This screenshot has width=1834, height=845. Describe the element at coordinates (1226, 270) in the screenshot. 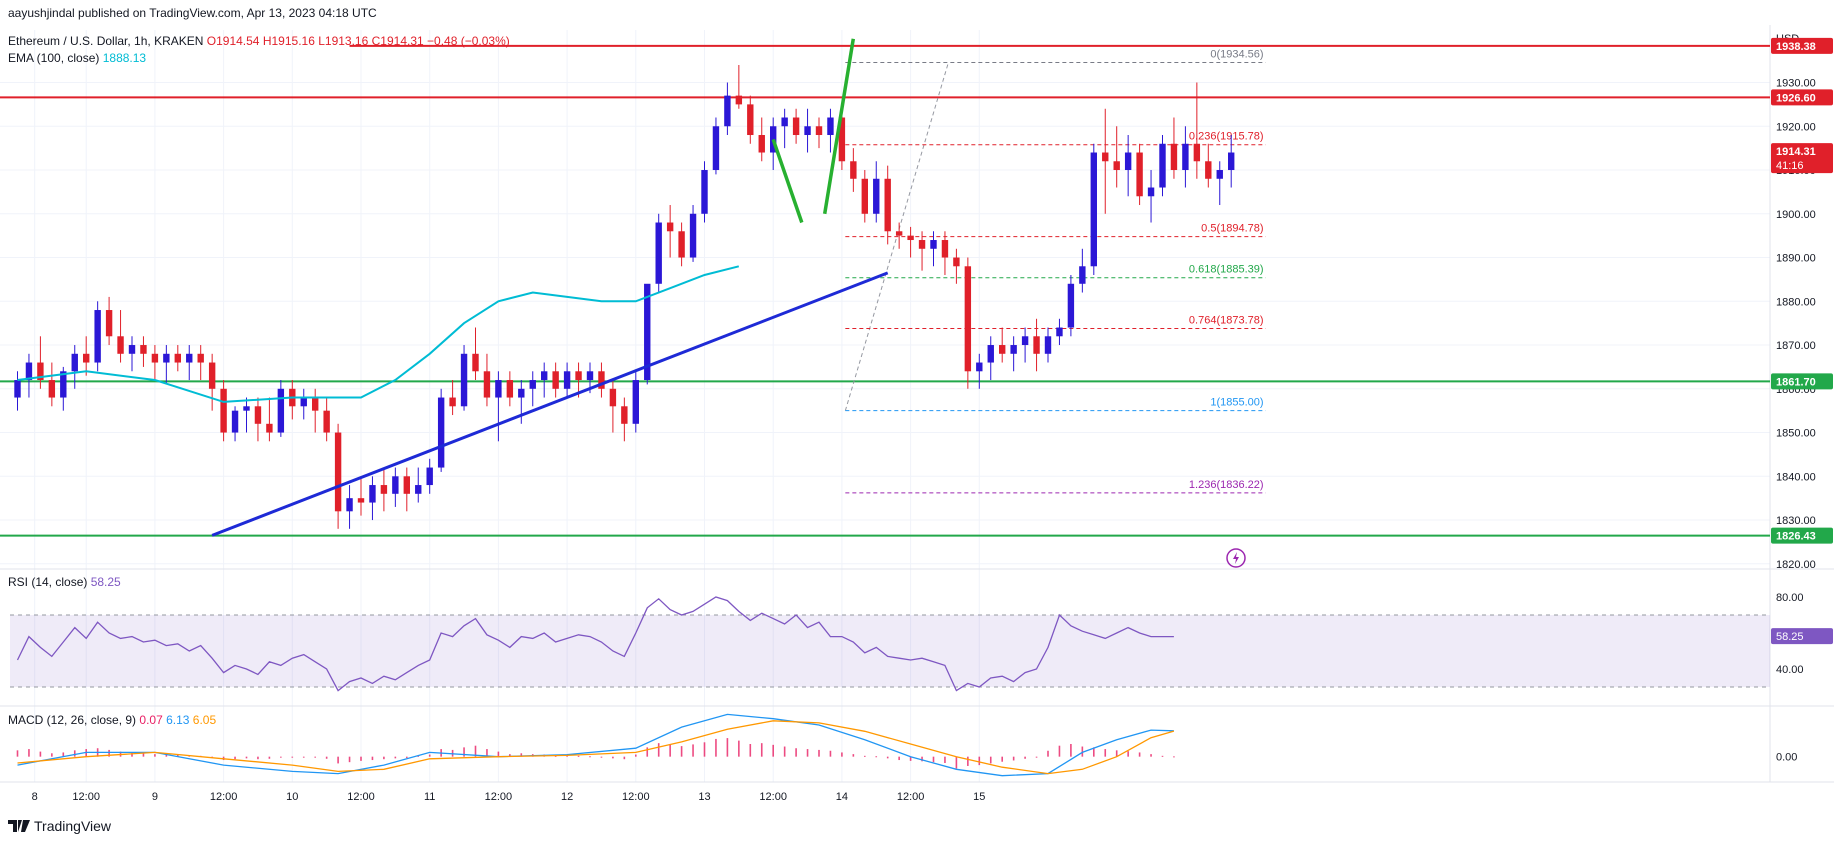

I see `fib-level-label: 0.618(1885.39)` at that location.